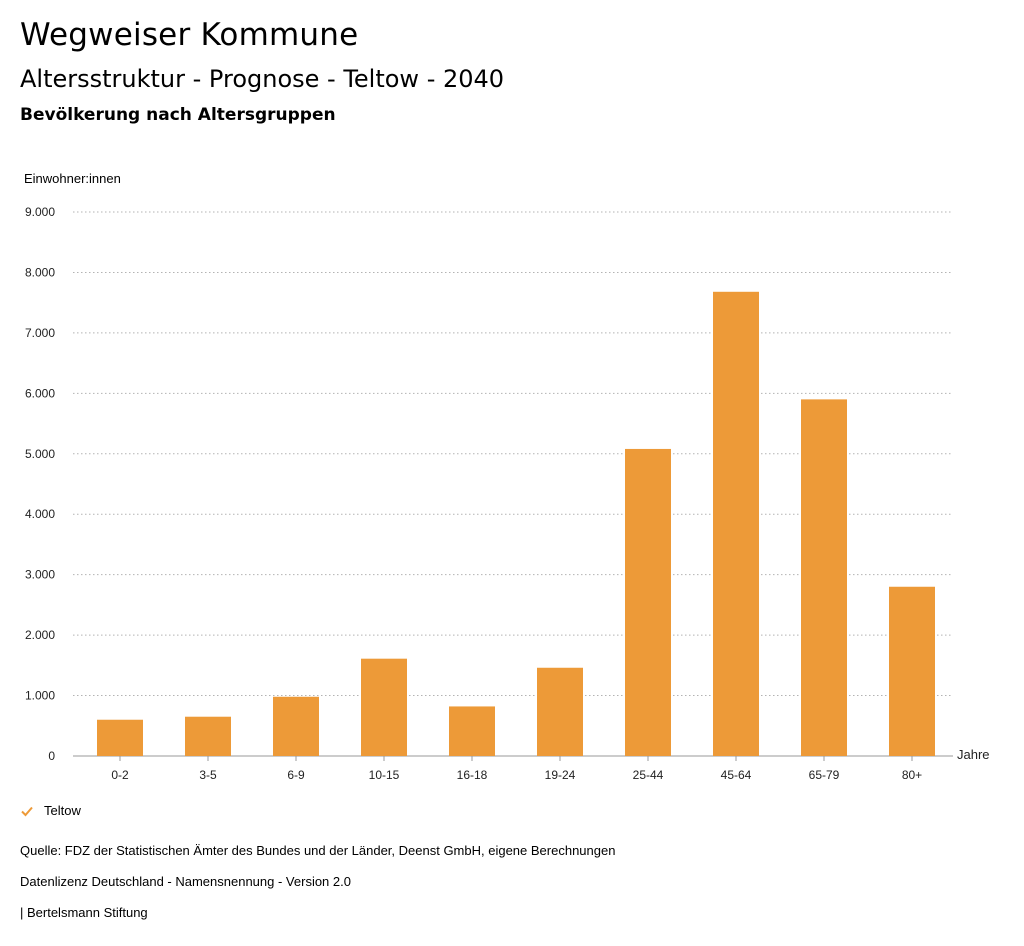 This screenshot has height=946, width=1024. I want to click on y-tick-label: 0, so click(51, 756).